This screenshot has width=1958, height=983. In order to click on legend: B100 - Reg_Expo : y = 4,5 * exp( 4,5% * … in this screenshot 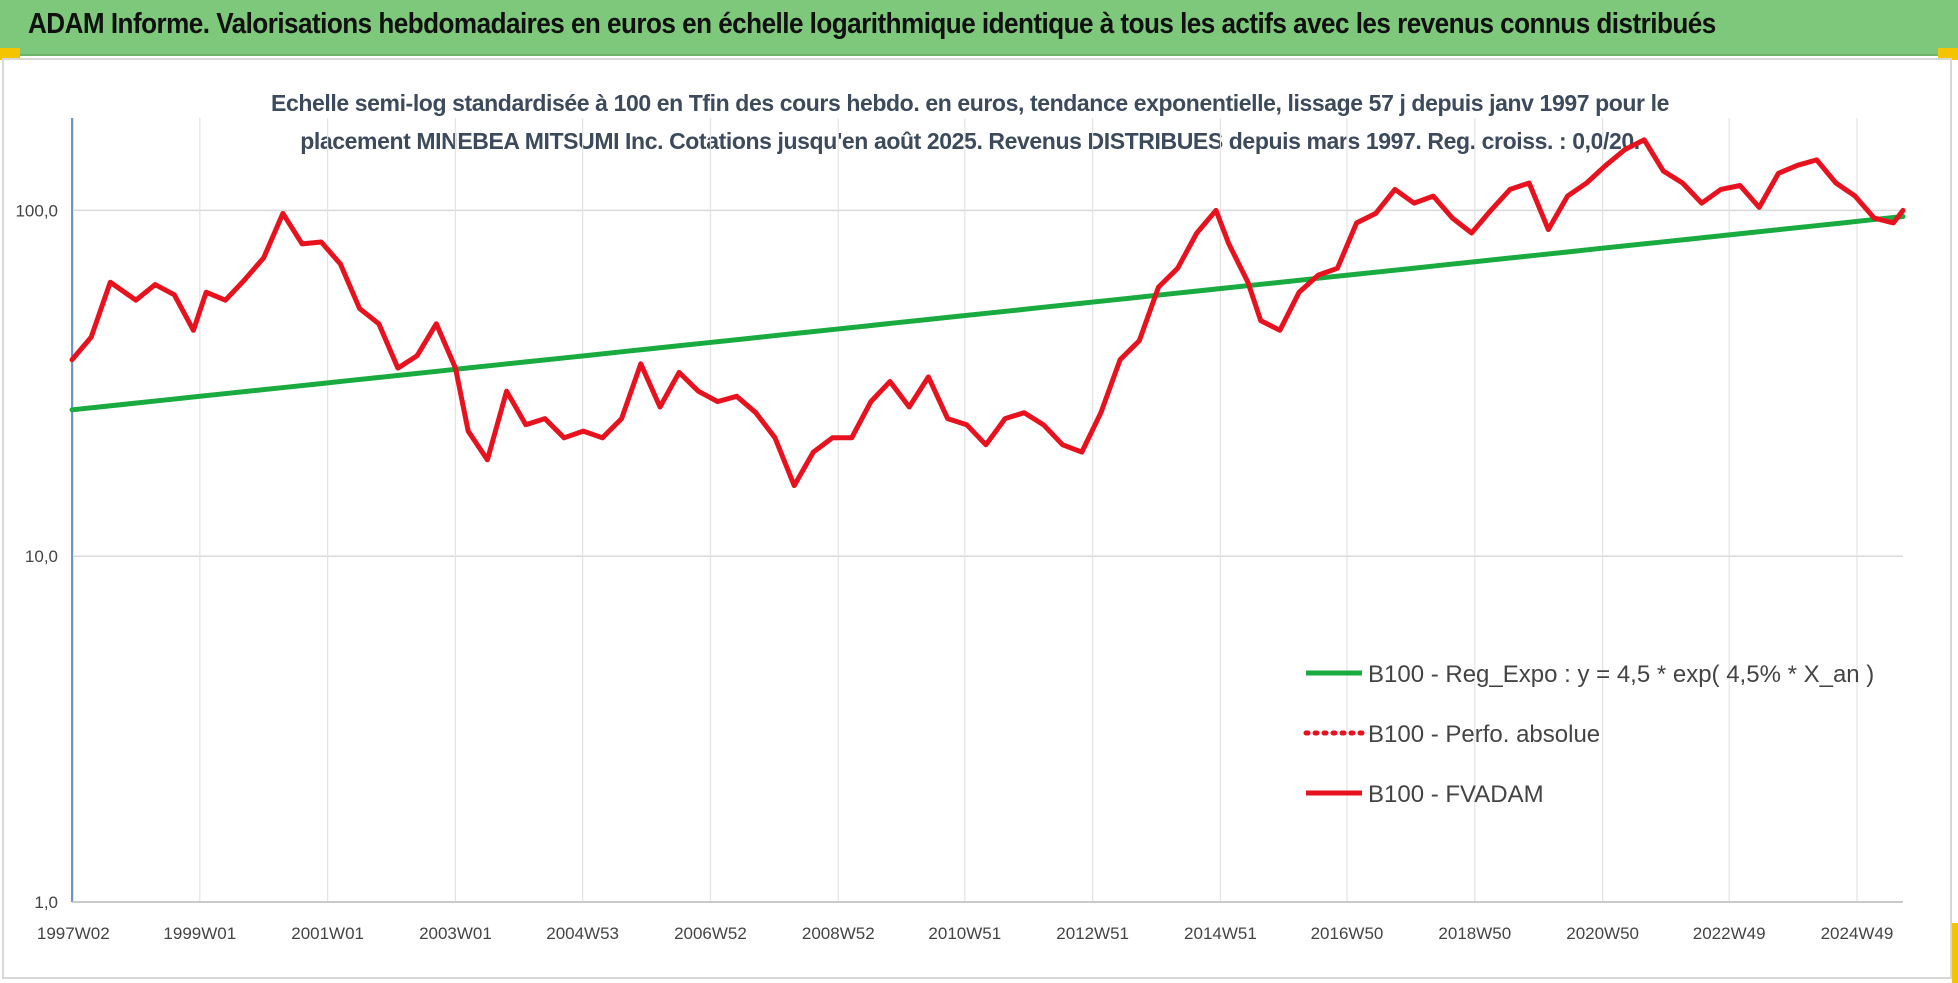, I will do `click(1588, 734)`.